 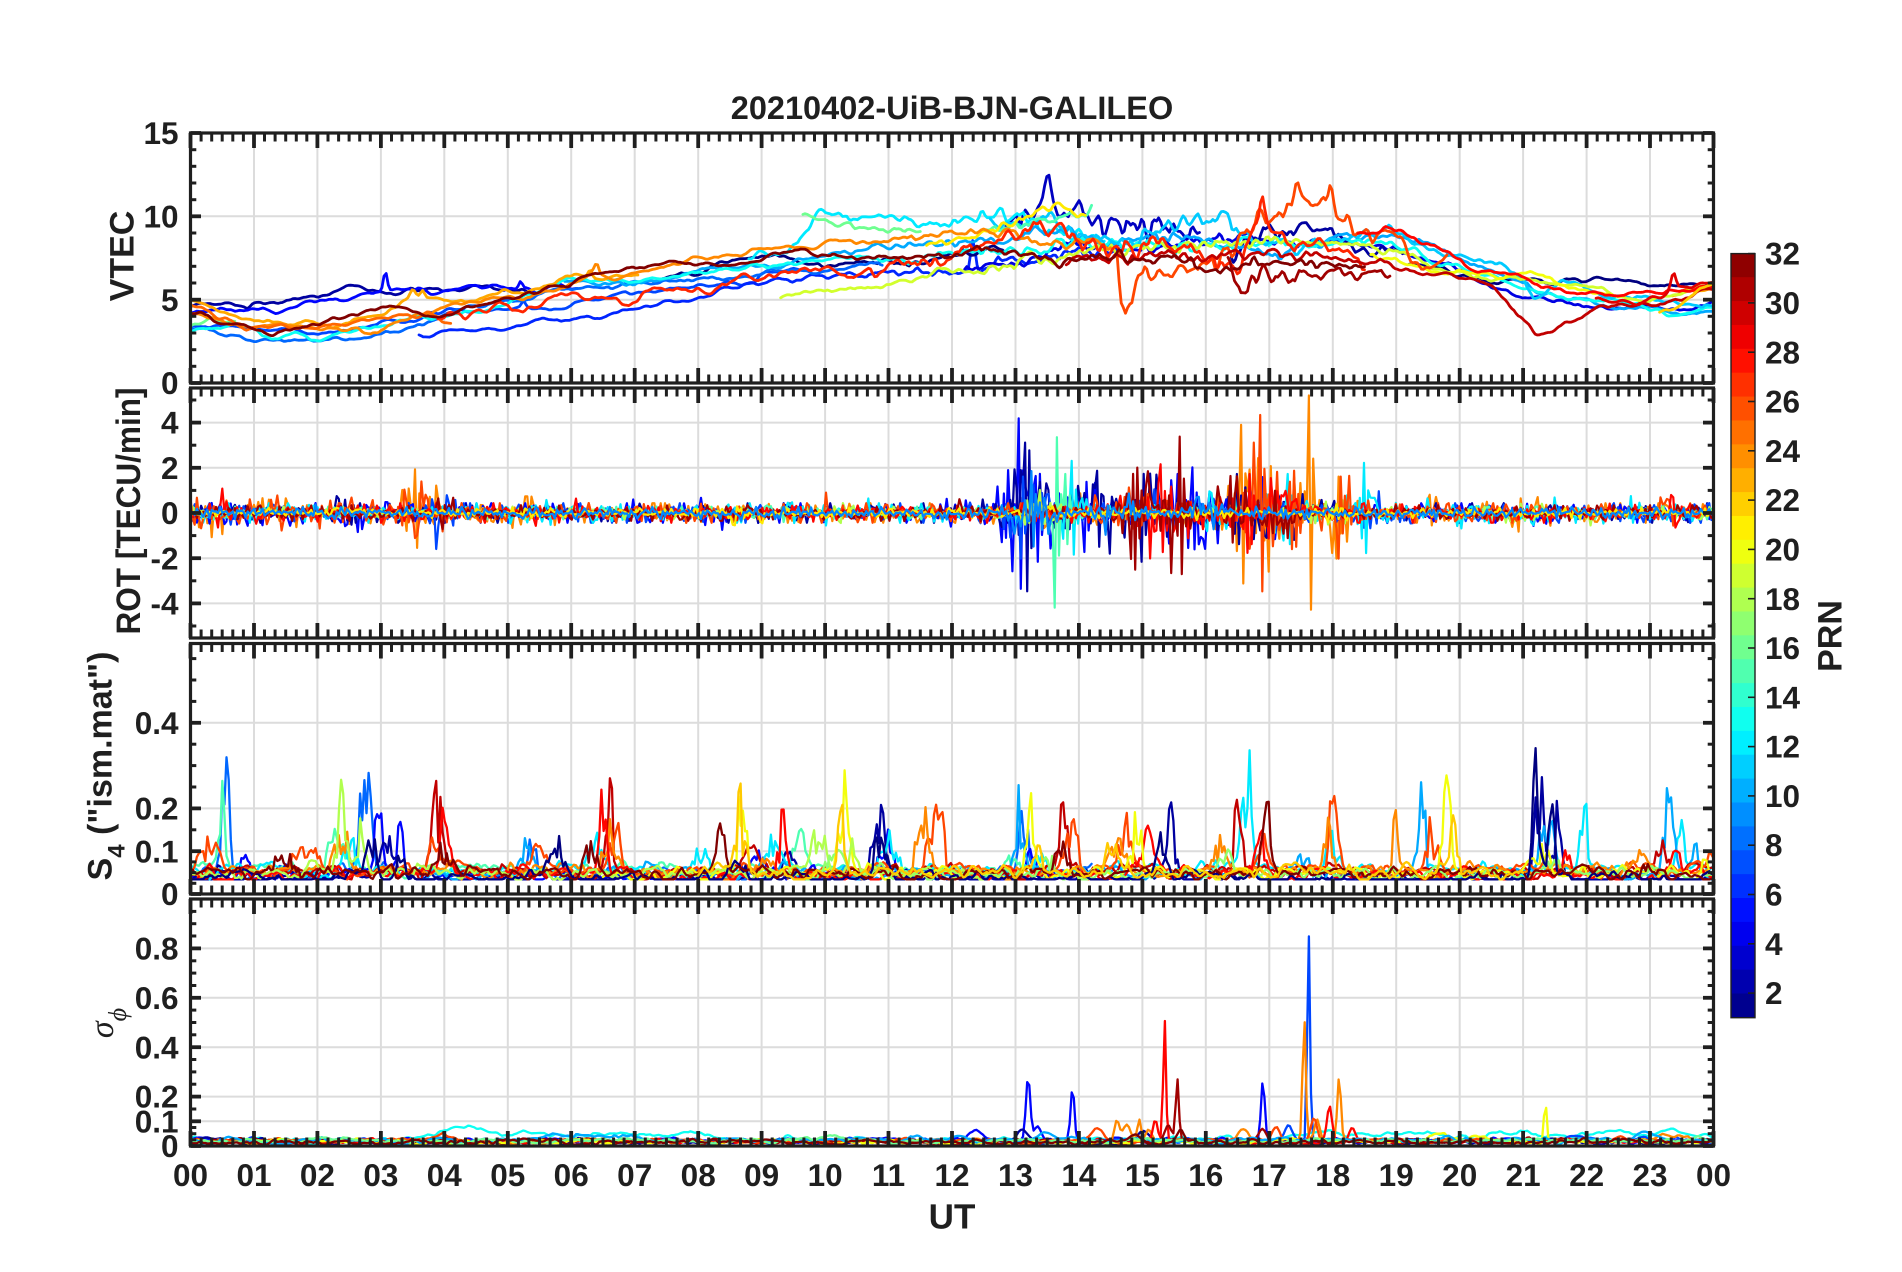 What do you see at coordinates (164, 558) in the screenshot?
I see `svg-text: -2` at bounding box center [164, 558].